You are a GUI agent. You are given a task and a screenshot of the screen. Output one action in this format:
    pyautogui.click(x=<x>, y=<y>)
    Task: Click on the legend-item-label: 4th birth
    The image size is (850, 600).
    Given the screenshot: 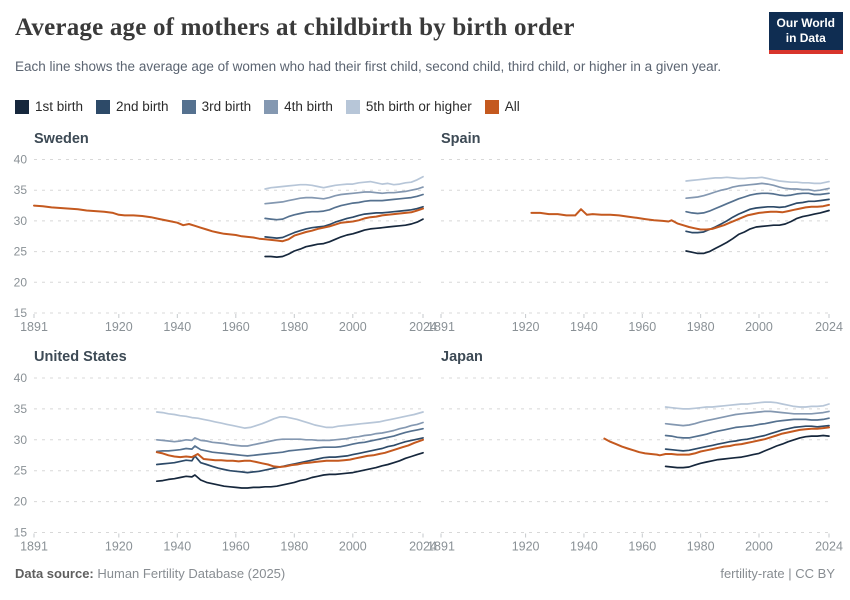 What is the action you would take?
    pyautogui.click(x=308, y=106)
    